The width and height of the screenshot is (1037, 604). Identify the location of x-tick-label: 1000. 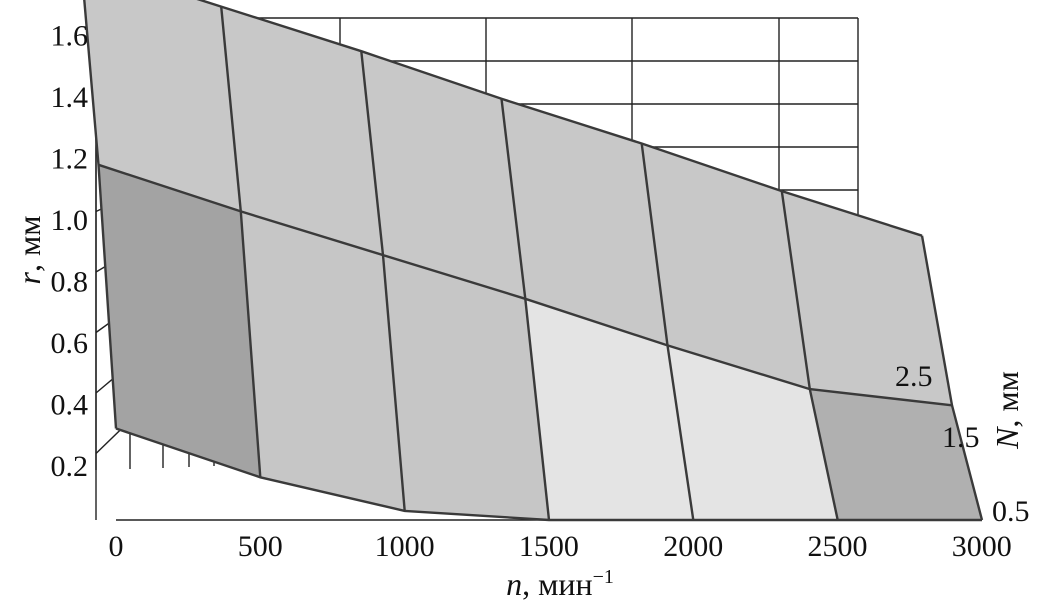
(405, 546).